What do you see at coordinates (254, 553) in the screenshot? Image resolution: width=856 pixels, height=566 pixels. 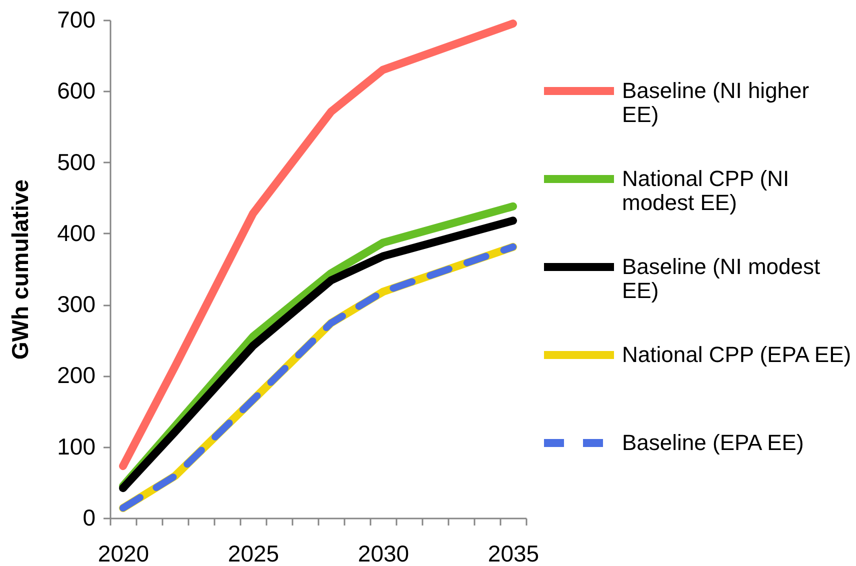 I see `x-tick-label: 2025` at bounding box center [254, 553].